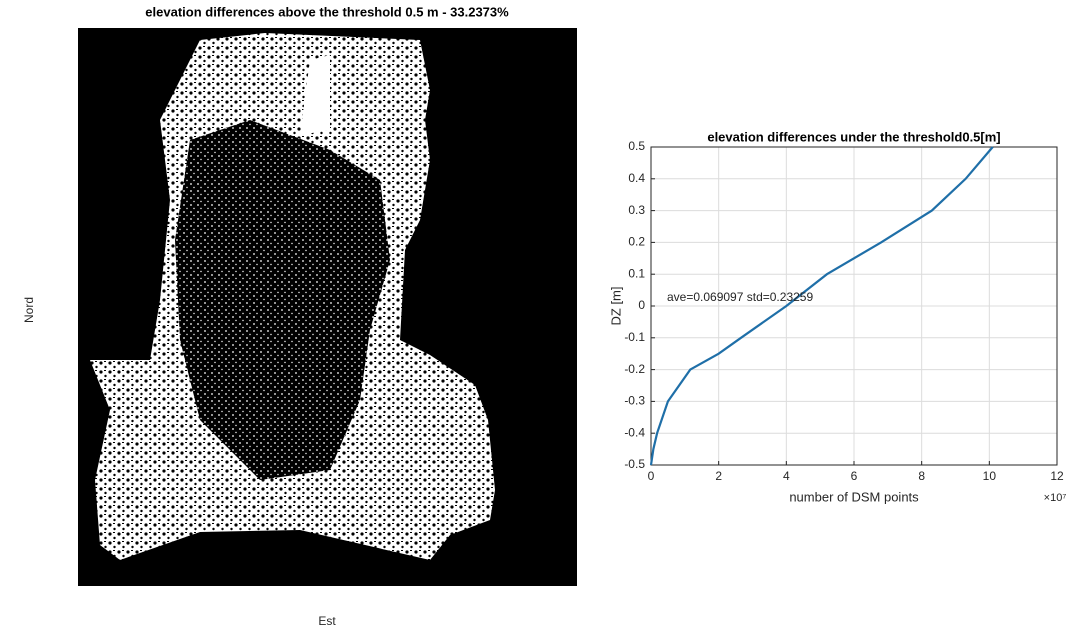 Image resolution: width=1069 pixels, height=633 pixels. I want to click on map-y-label: Nord, so click(29, 310).